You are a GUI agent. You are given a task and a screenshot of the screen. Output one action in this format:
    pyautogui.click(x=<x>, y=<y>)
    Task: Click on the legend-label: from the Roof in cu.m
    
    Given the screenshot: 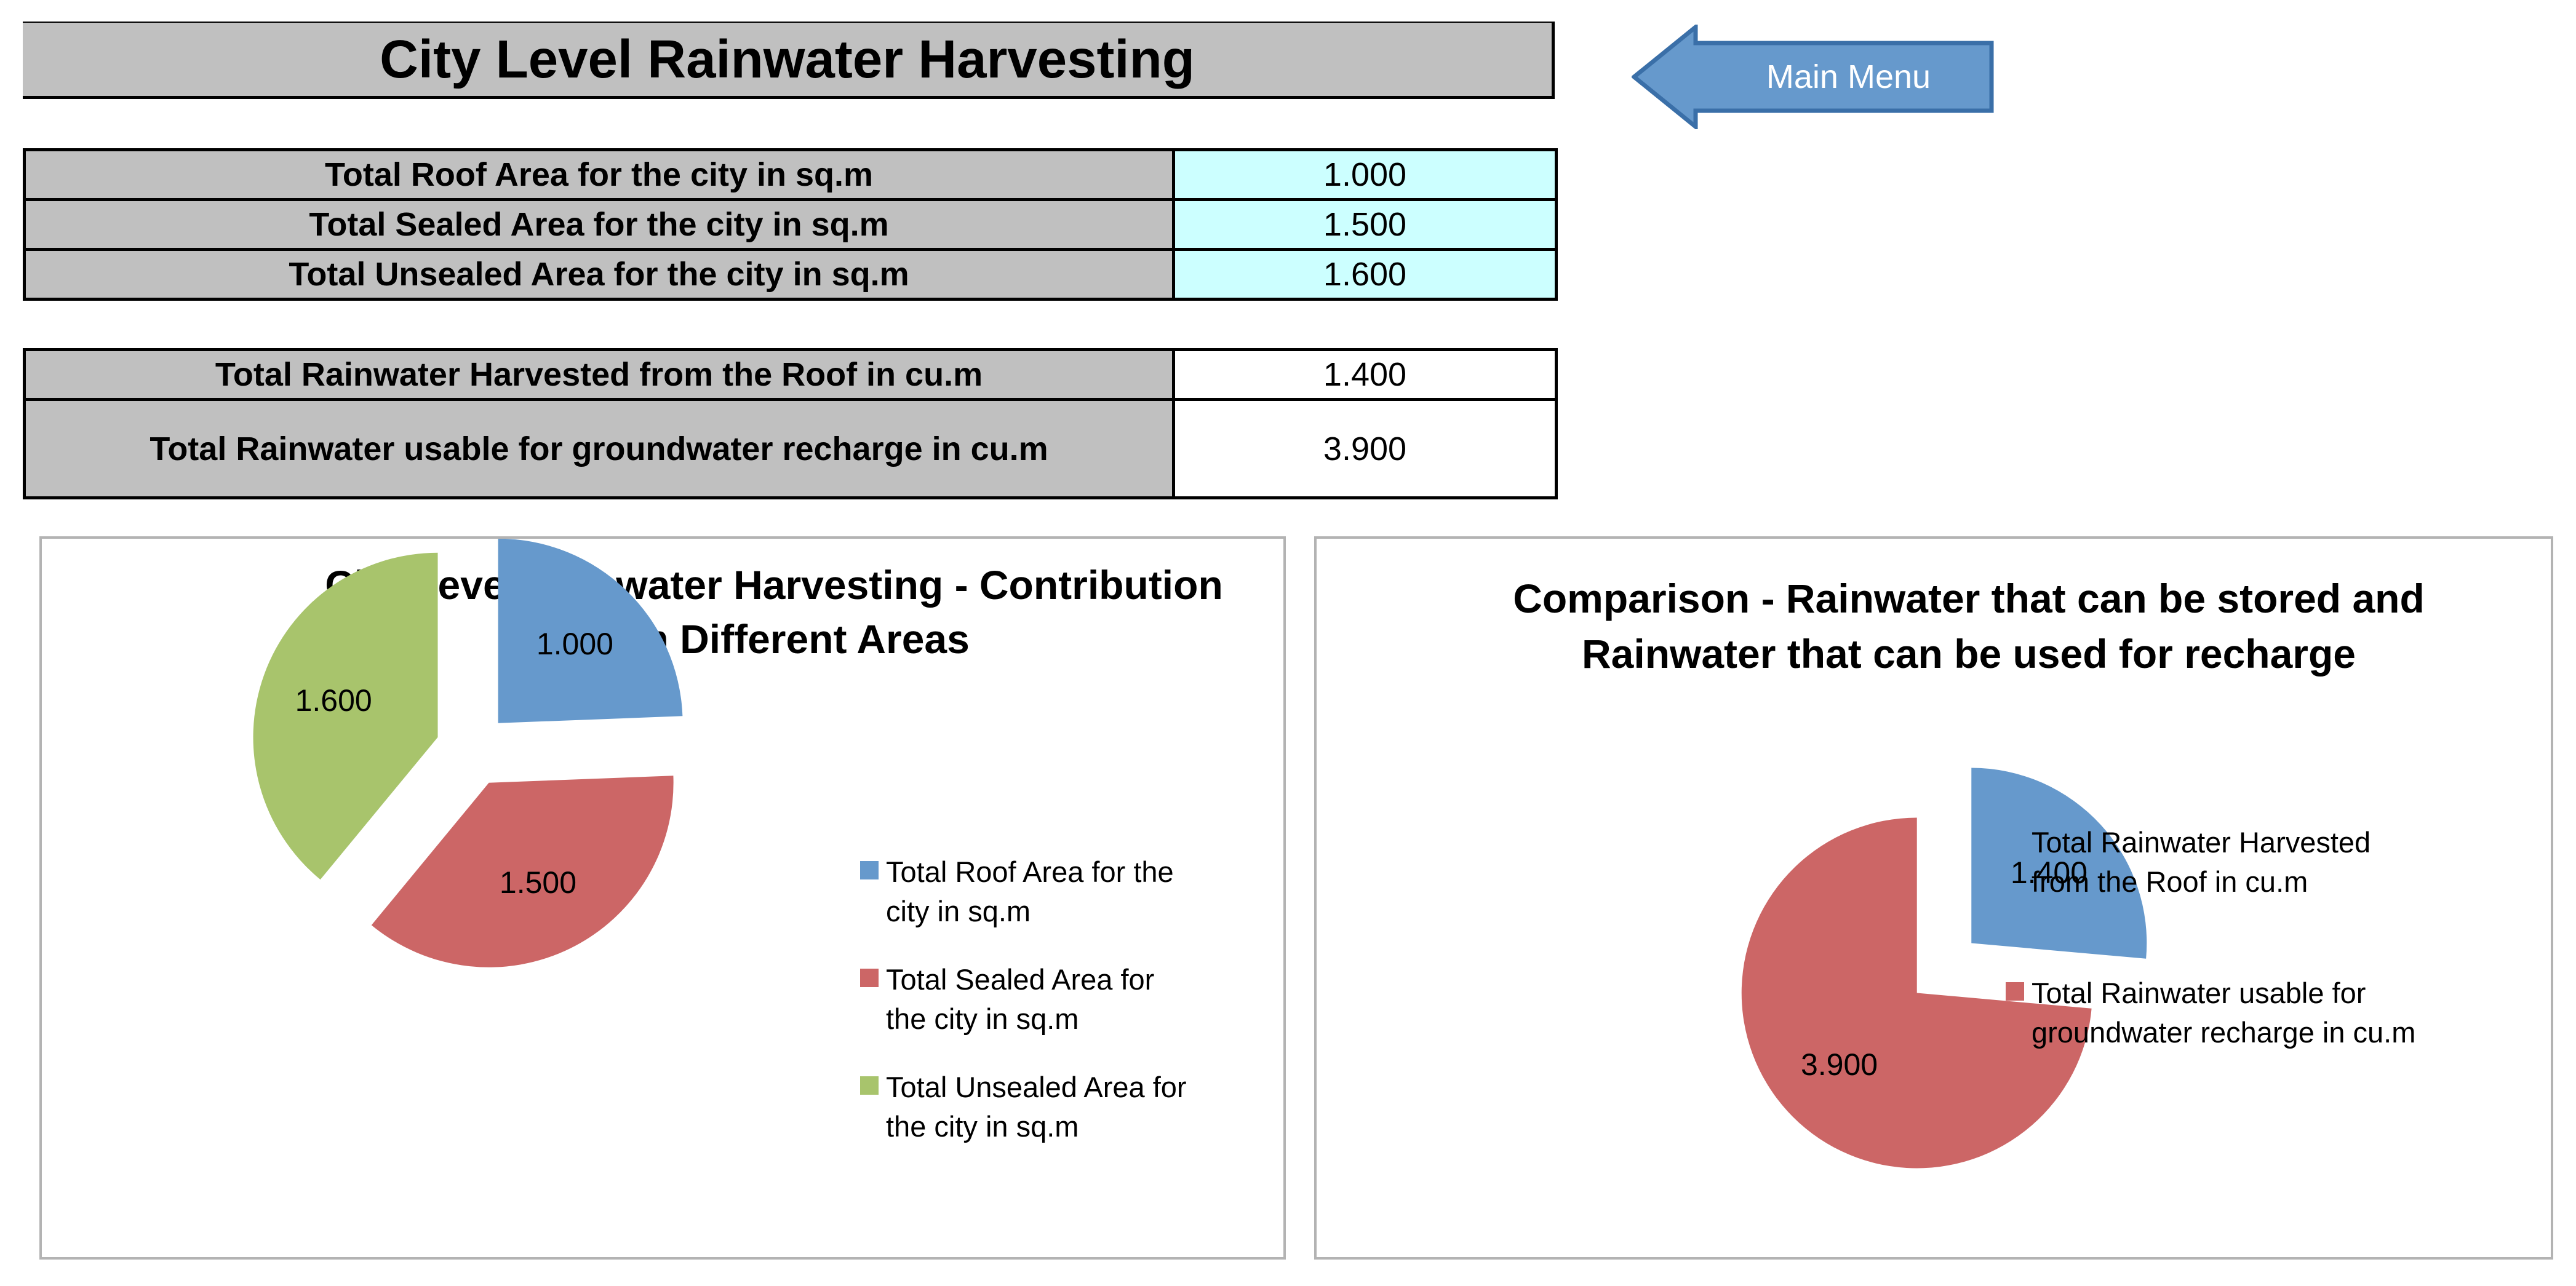 What is the action you would take?
    pyautogui.click(x=2170, y=881)
    